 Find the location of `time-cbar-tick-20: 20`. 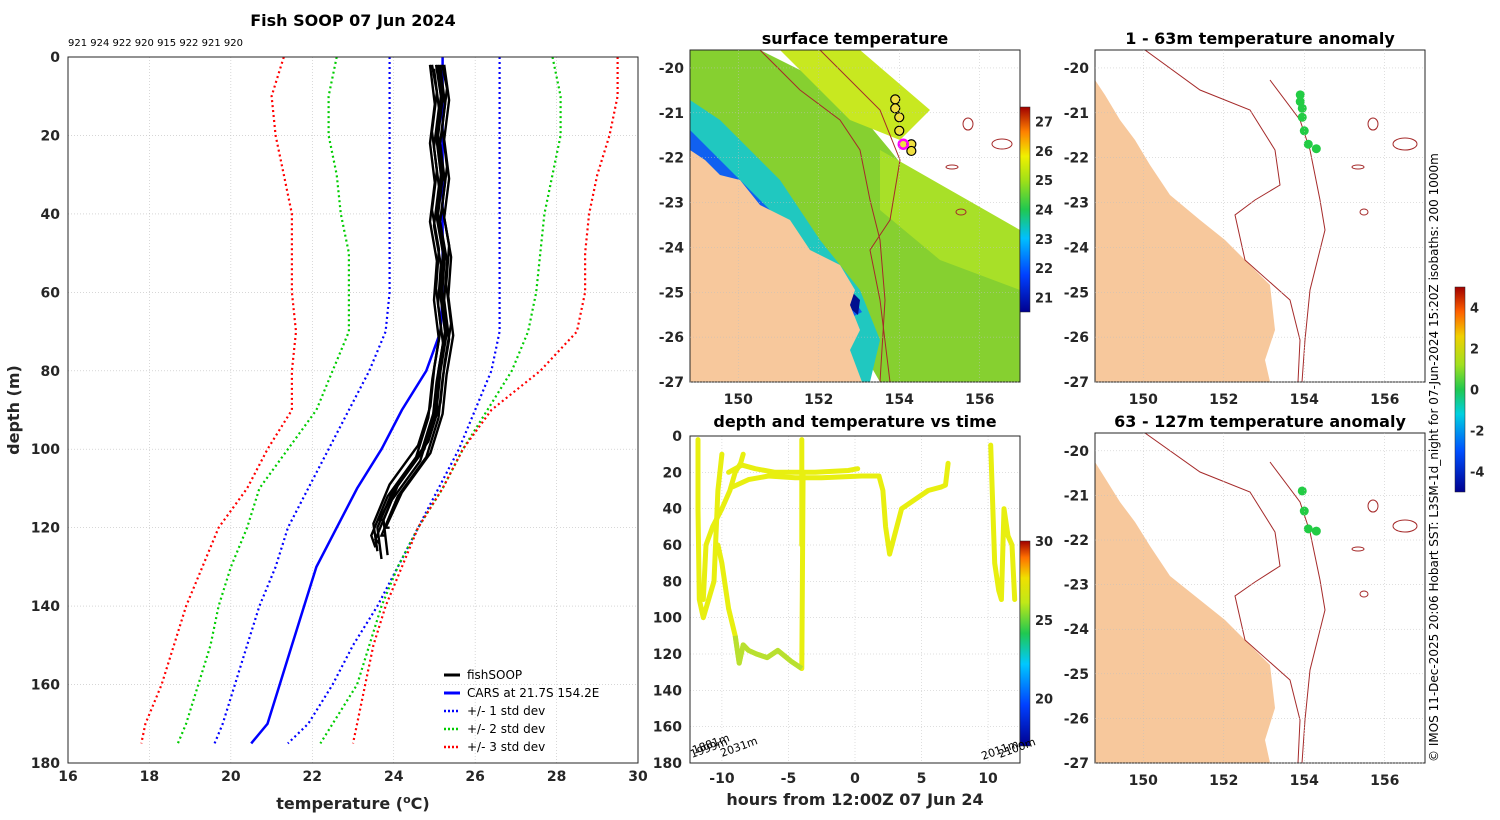

time-cbar-tick-20: 20 is located at coordinates (1044, 700).